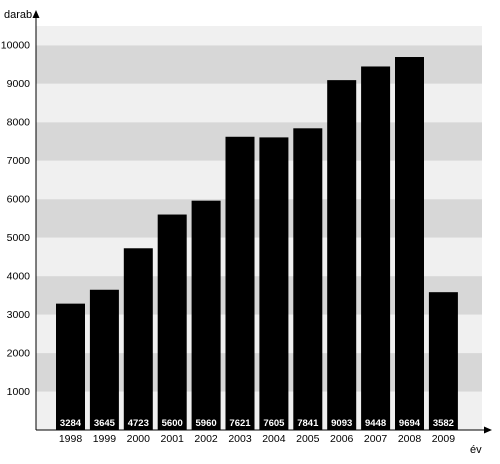 The height and width of the screenshot is (464, 500). Describe the element at coordinates (19, 238) in the screenshot. I see `y-tick-label-5000: 5000` at that location.